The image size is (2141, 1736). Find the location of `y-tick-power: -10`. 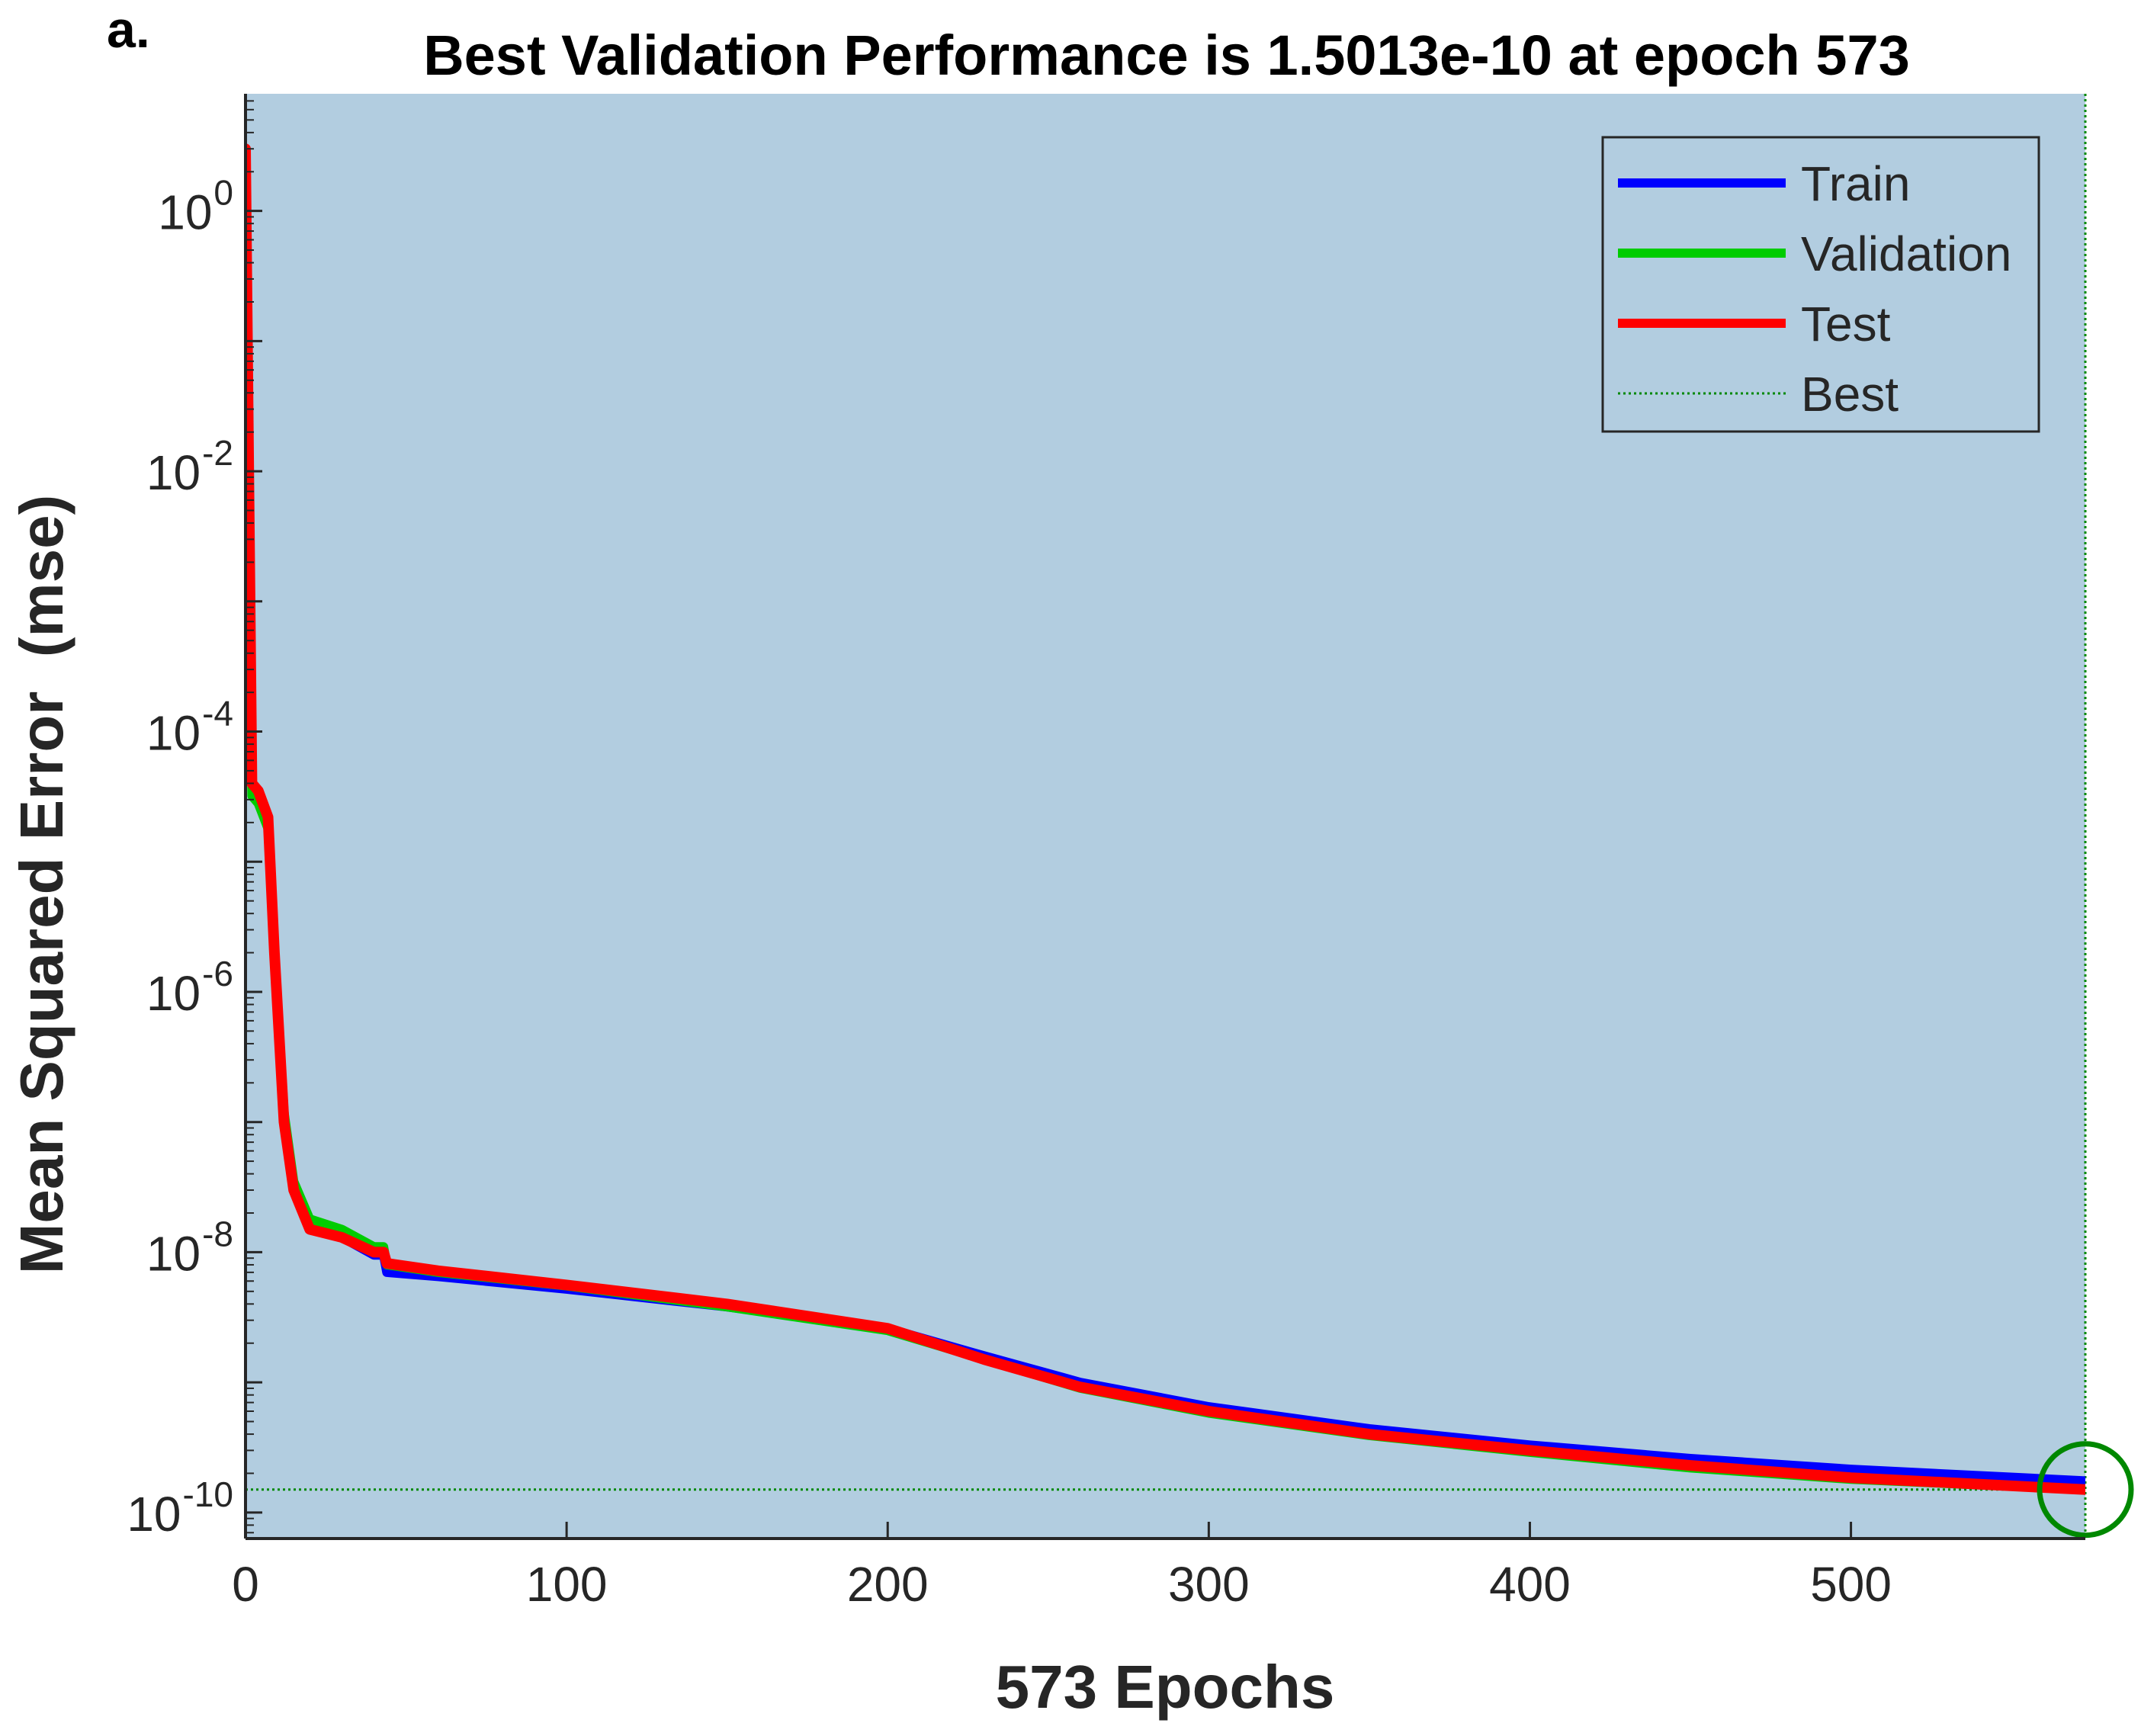

y-tick-power: -10 is located at coordinates (208, 1494).